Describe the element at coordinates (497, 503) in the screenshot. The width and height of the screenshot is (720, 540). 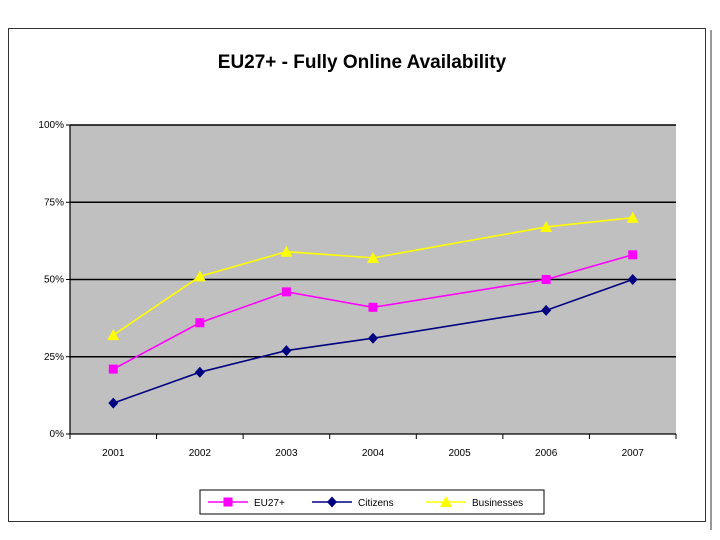
I see `legend-label: Businesses` at that location.